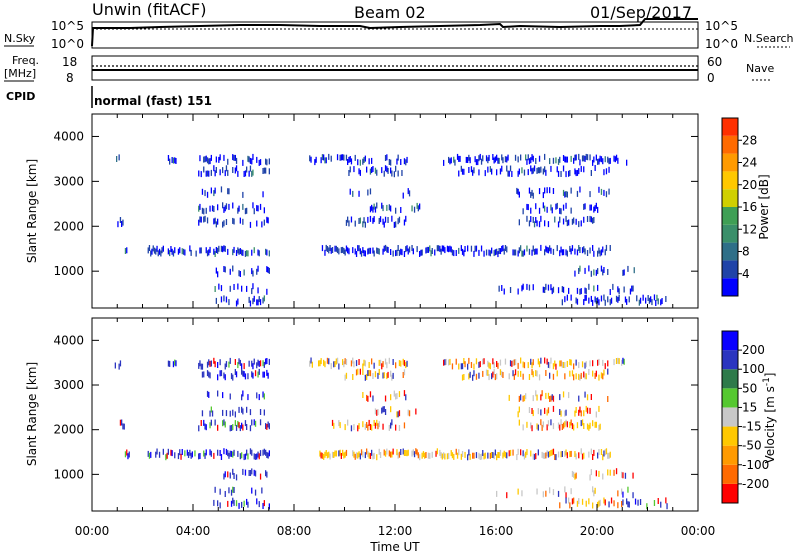  I want to click on site-title: Unwin (fitACF), so click(149, 9).